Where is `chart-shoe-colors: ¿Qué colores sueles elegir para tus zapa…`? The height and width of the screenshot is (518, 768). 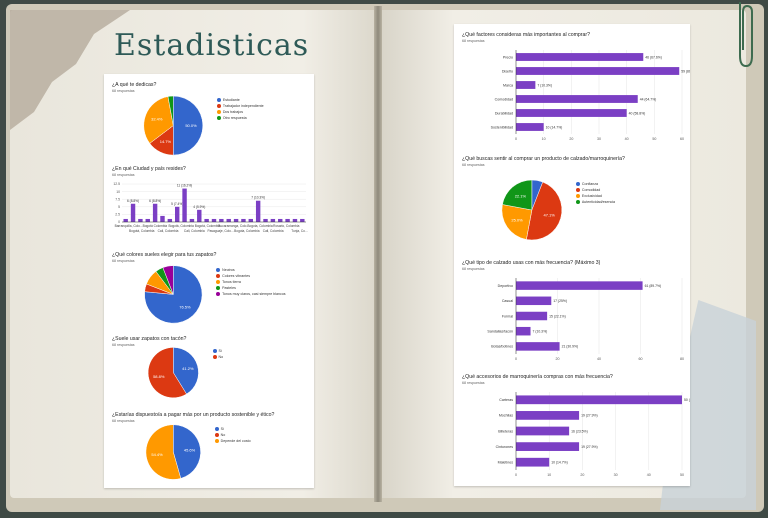
chart-shoe-colors: ¿Qué colores sueles elegir para tus zapa… is located at coordinates (209, 288).